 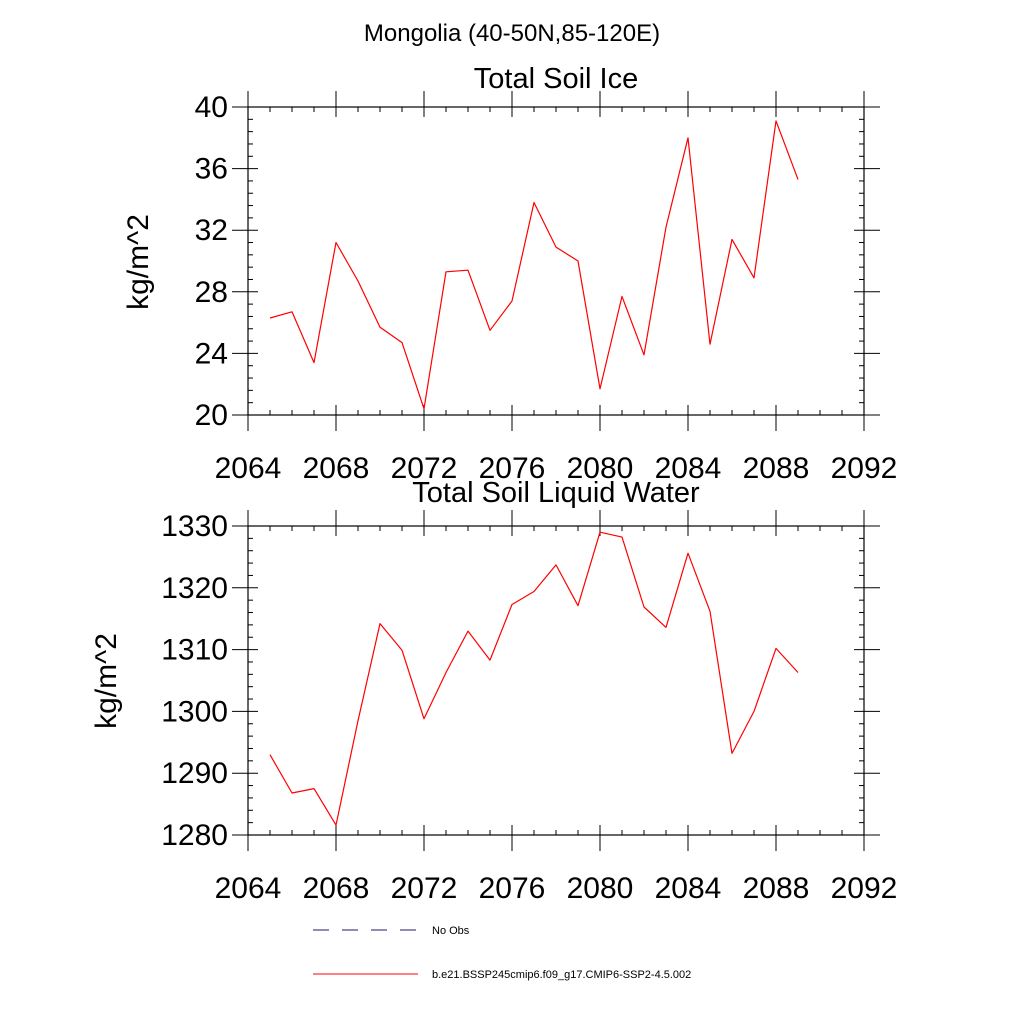 I want to click on y-tick-label: 1310, so click(x=194, y=650).